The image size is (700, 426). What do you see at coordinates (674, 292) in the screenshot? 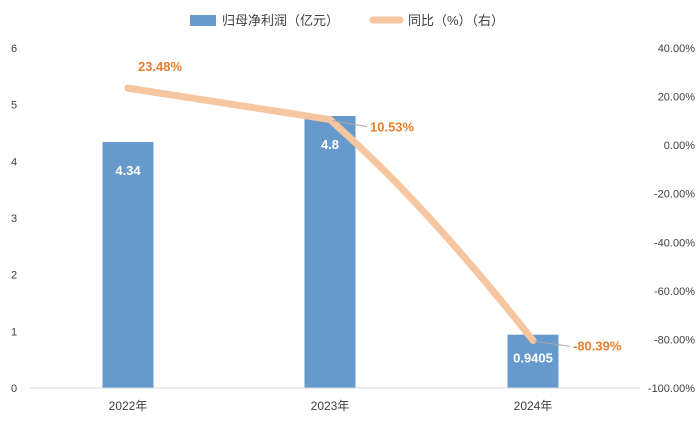
I see `y-right-tick-label: -60.00%` at bounding box center [674, 292].